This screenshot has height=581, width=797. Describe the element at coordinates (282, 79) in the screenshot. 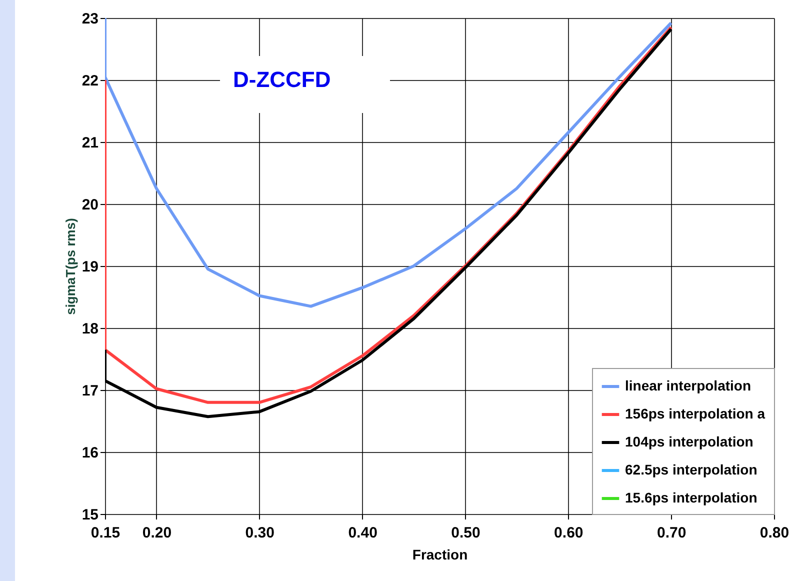

I see `annotation: D-ZCCFD` at that location.